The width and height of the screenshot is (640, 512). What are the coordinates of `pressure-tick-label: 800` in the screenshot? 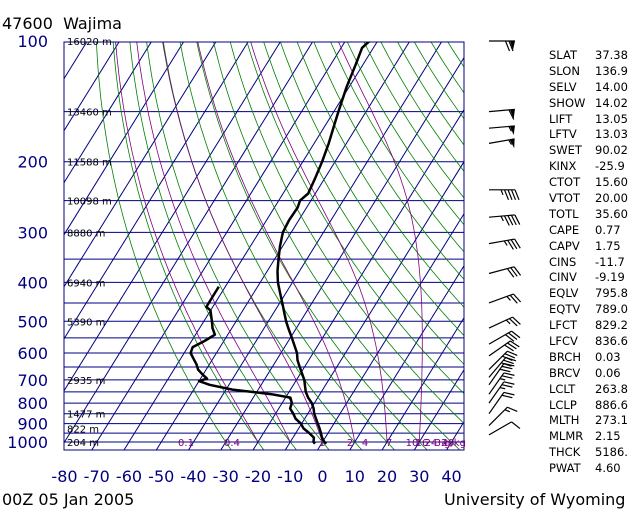 It's located at (32, 403).